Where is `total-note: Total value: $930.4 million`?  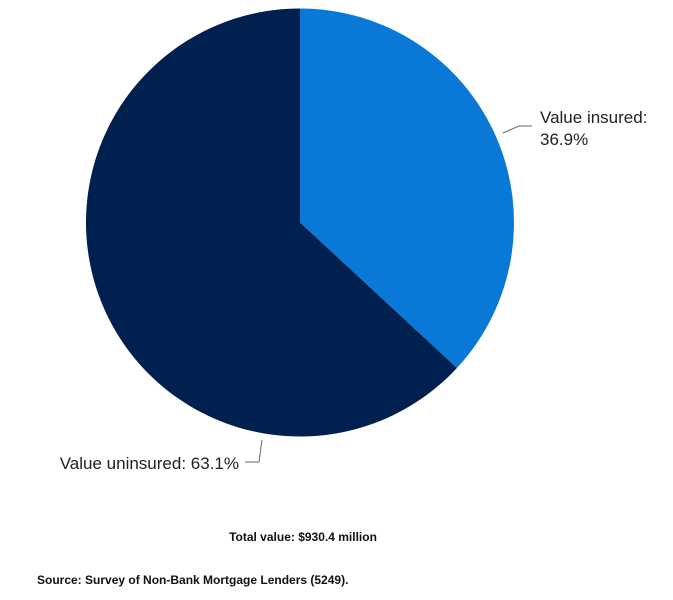
total-note: Total value: $930.4 million is located at coordinates (303, 537).